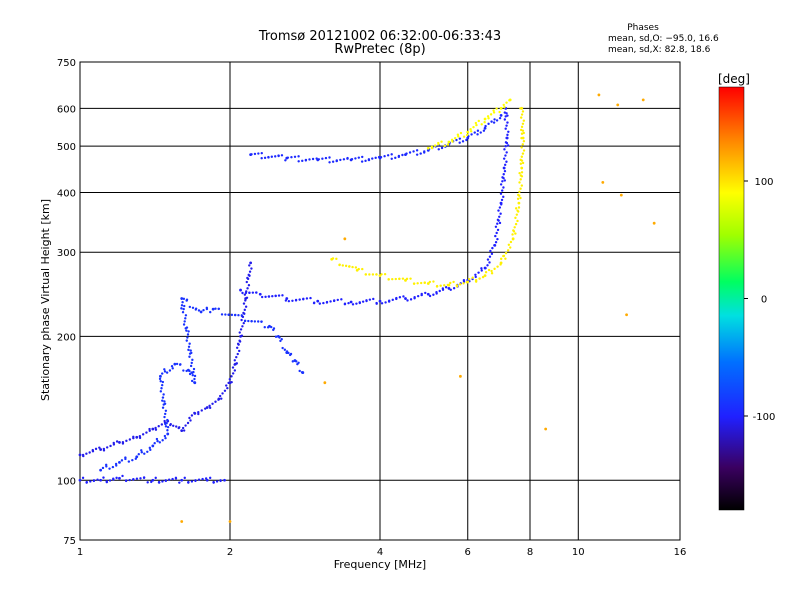 The width and height of the screenshot is (800, 600). What do you see at coordinates (380, 564) in the screenshot?
I see `x-axis-label: Frequency [MHz]` at bounding box center [380, 564].